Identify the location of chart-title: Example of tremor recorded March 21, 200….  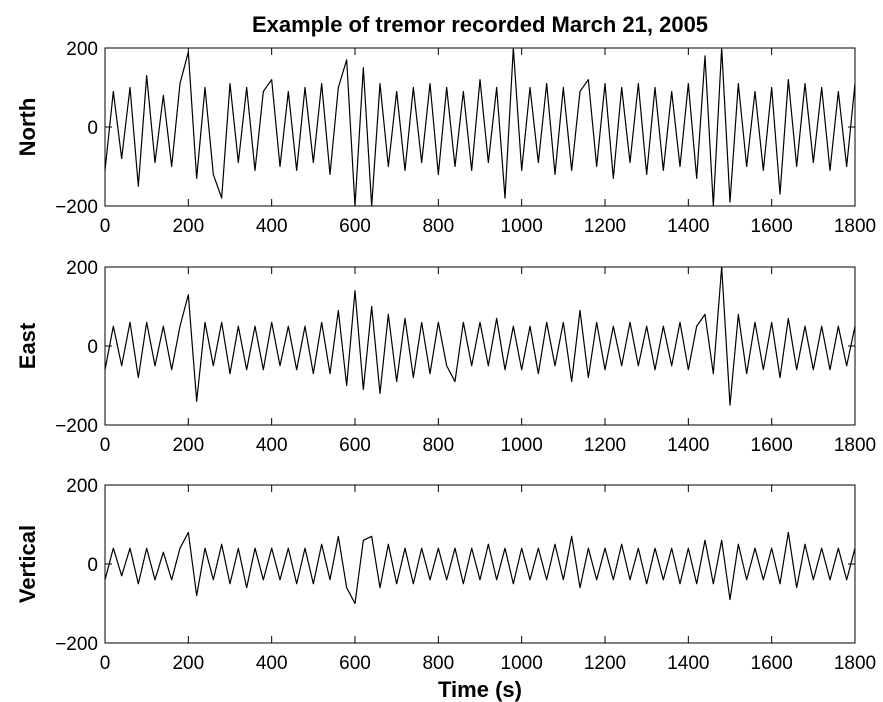
(480, 24).